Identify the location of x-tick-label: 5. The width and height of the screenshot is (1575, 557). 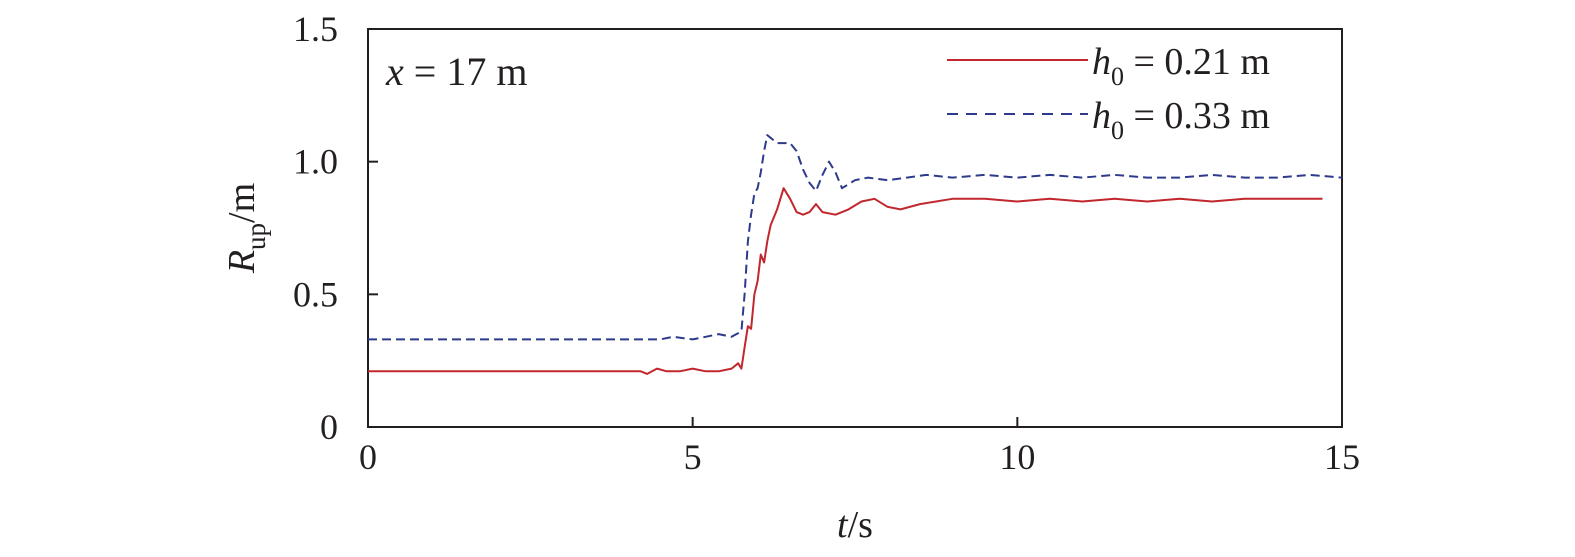
(693, 457).